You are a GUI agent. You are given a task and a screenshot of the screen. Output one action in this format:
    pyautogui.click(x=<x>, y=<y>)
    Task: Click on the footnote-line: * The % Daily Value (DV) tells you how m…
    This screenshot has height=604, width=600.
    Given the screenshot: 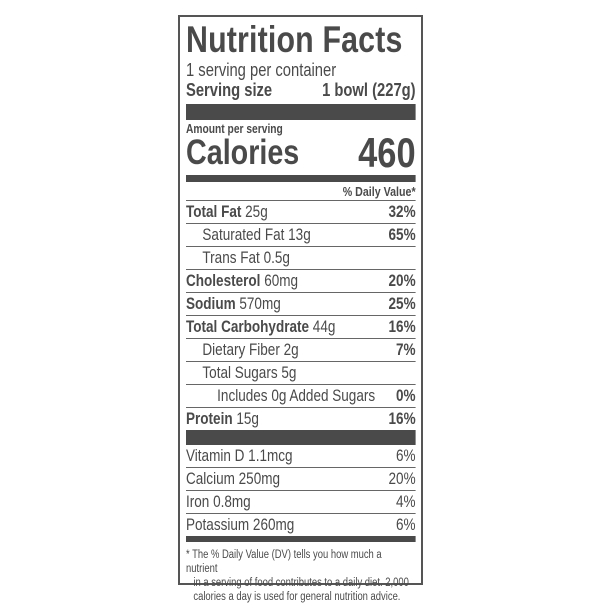 What is the action you would take?
    pyautogui.click(x=284, y=562)
    